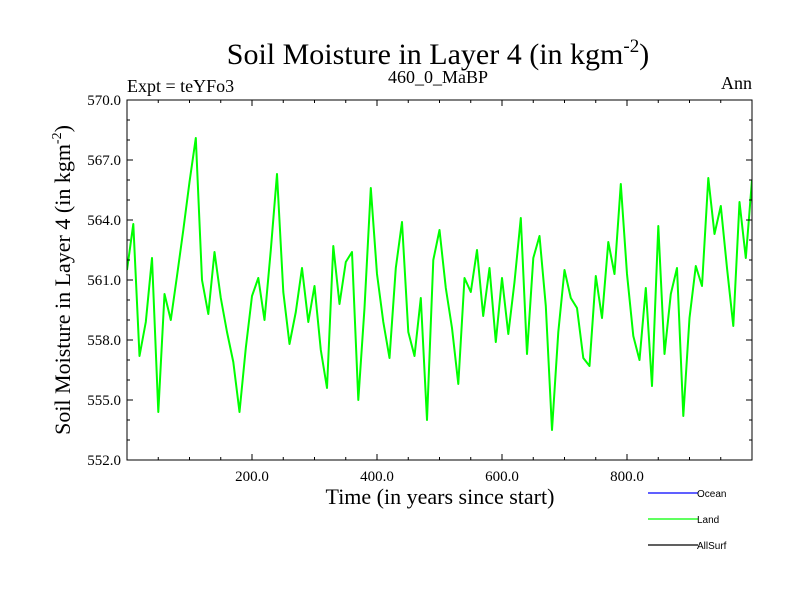  Describe the element at coordinates (377, 477) in the screenshot. I see `x-tick-label: 400.0` at that location.